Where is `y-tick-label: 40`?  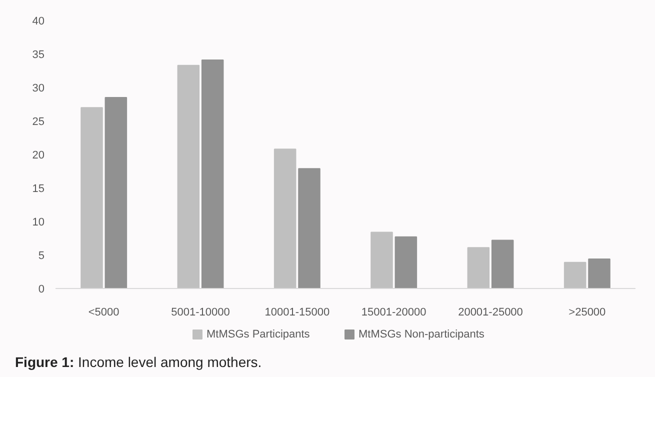 y-tick-label: 40 is located at coordinates (38, 22).